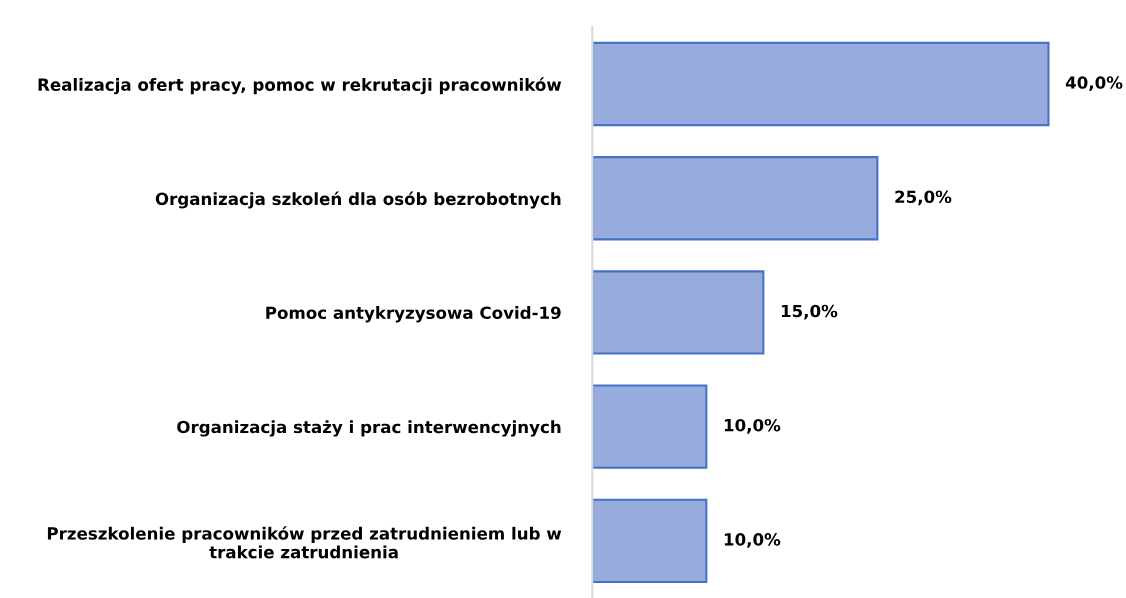 This screenshot has height=598, width=1126. Describe the element at coordinates (300, 86) in the screenshot. I see `y-tick-label: Realizacja ofert pracy, pomoc w rekrutacji pracowników` at that location.